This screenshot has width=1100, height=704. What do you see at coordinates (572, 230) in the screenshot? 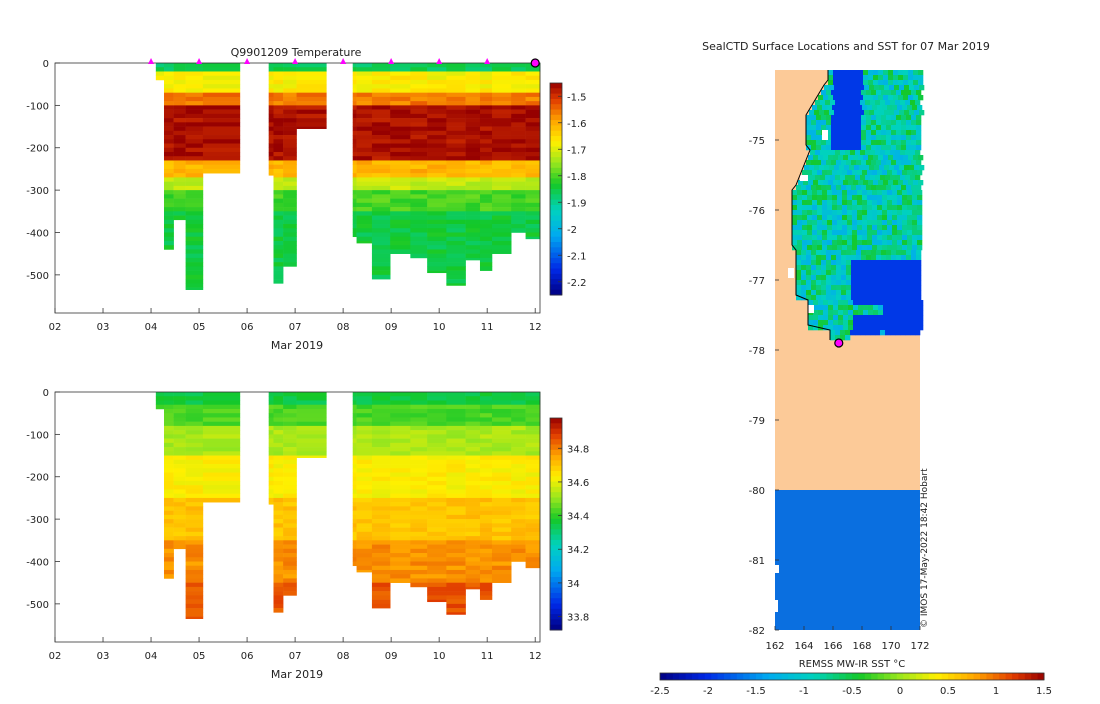
I see `colorbar-tick-label: -2` at bounding box center [572, 230].